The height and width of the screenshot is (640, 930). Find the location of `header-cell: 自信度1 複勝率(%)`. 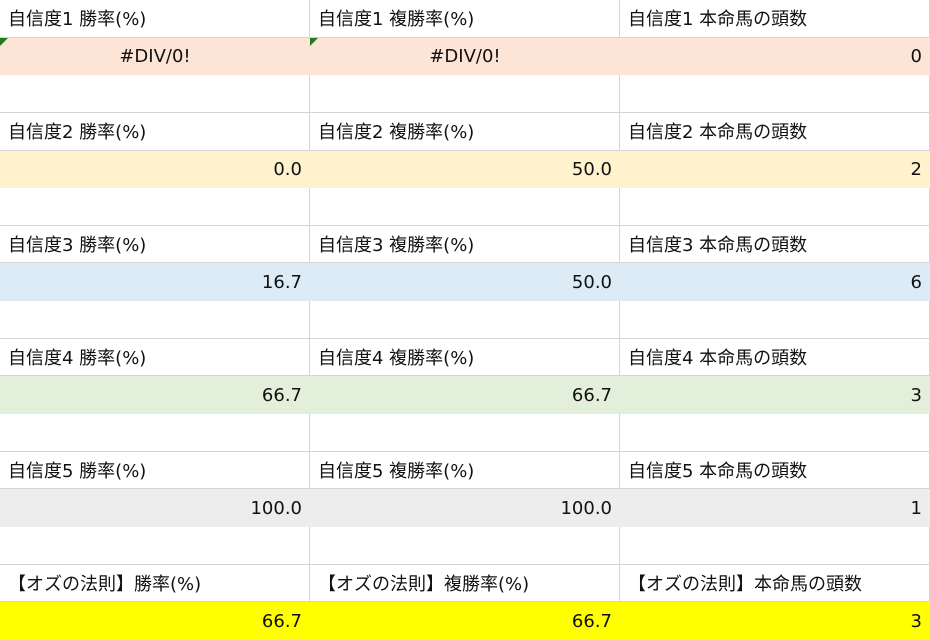

header-cell: 自信度1 複勝率(%) is located at coordinates (465, 19).